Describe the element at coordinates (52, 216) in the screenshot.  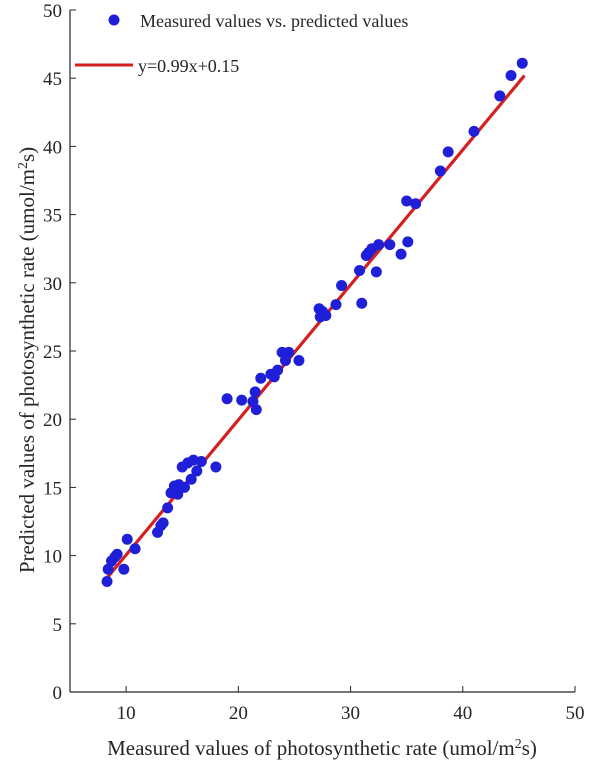
I see `y-tick-label: 35` at that location.